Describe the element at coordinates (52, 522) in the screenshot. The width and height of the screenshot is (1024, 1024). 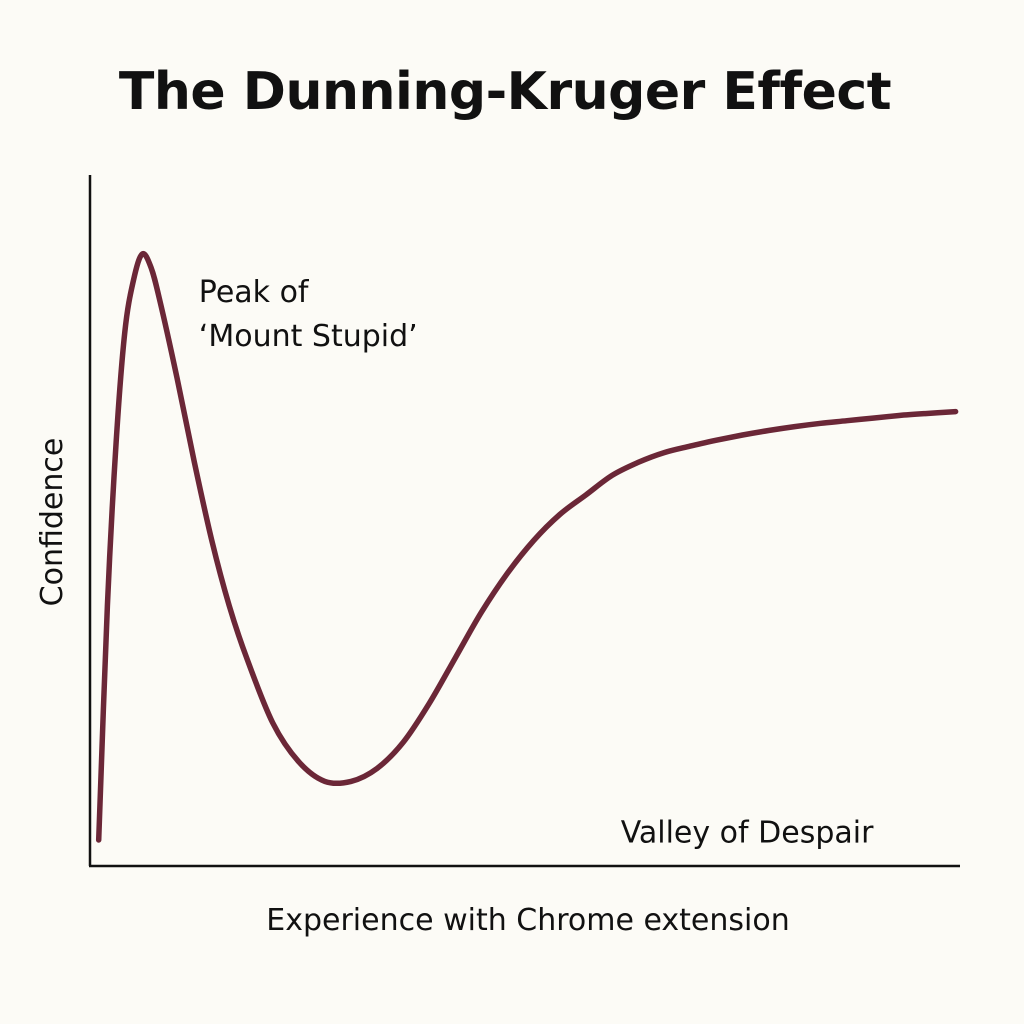
I see `y-axis-label: Confidence` at that location.